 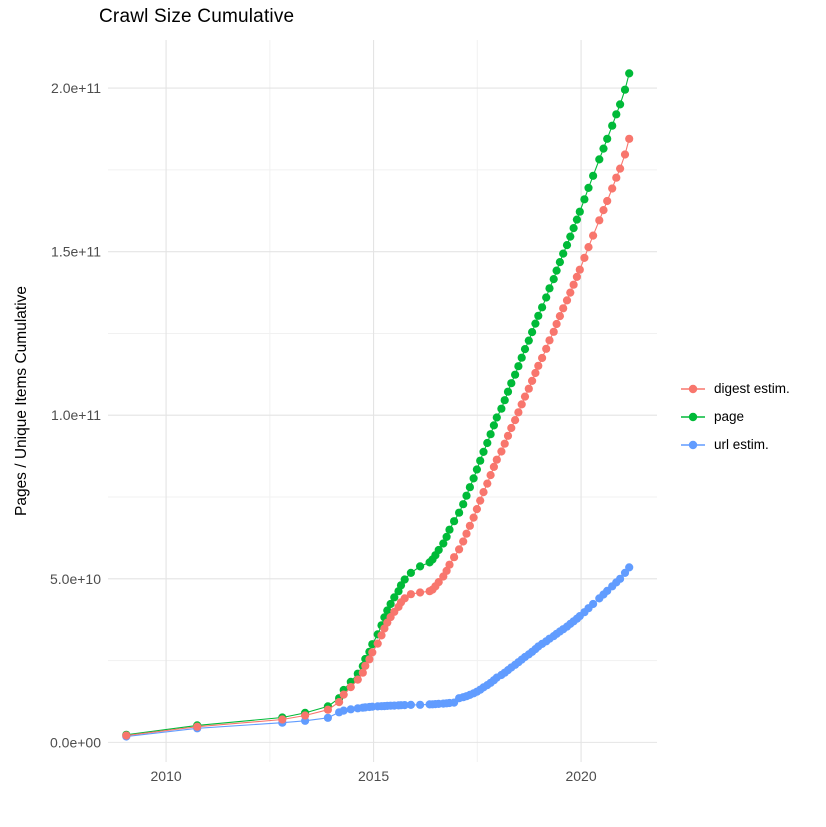 I want to click on svg-text: 1.0e+11, so click(x=76, y=415).